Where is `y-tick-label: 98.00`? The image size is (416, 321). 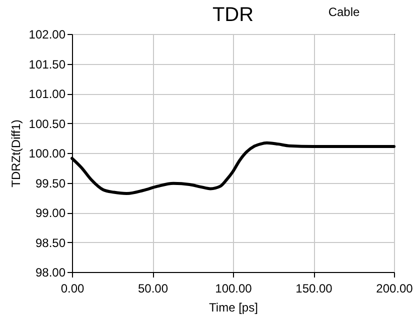 y-tick-label: 98.00 is located at coordinates (50, 273).